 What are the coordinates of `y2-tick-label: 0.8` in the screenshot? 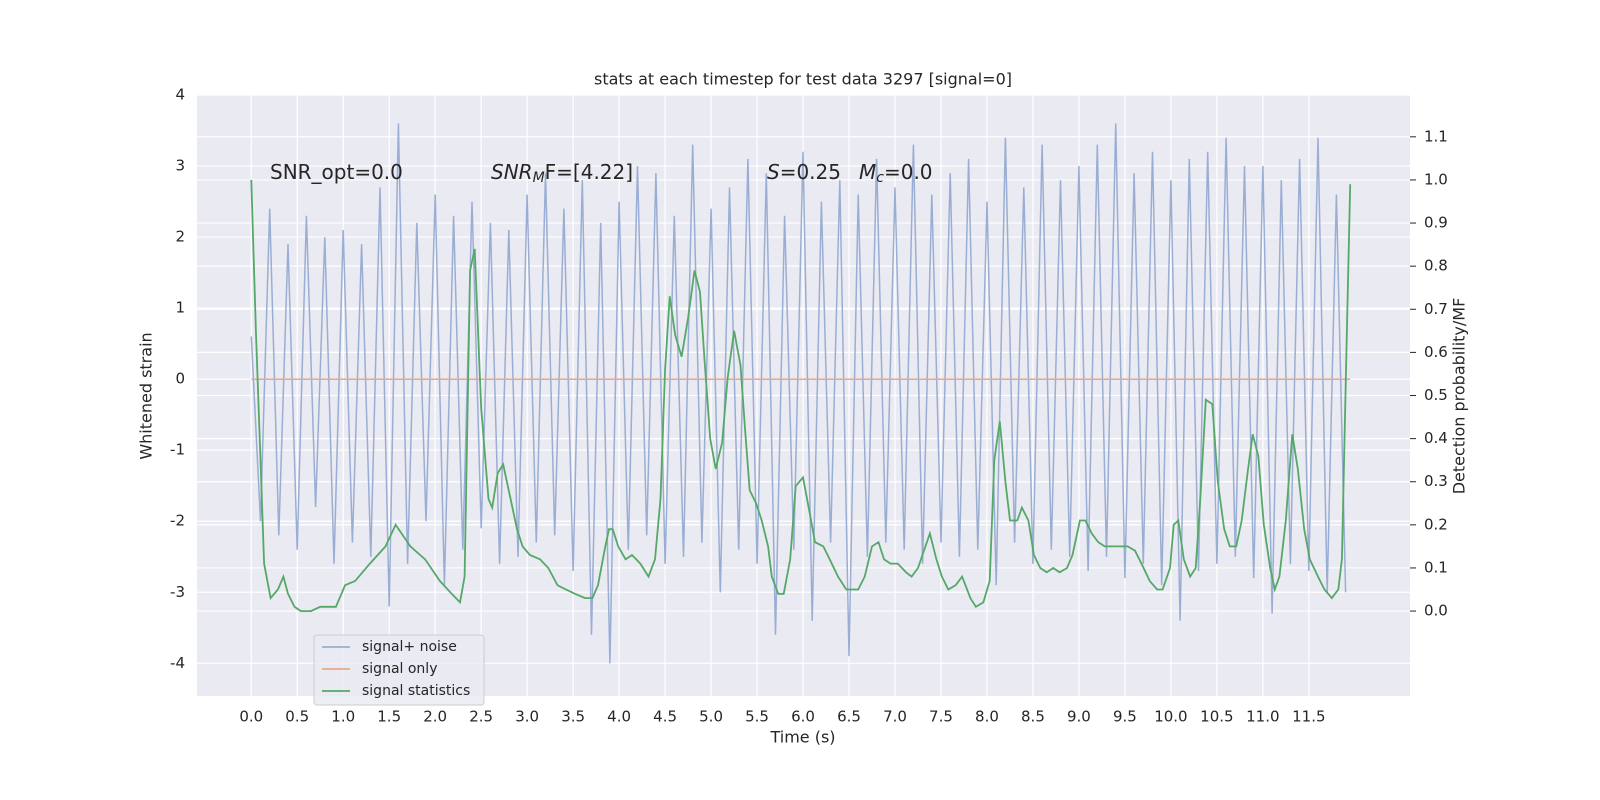 It's located at (1436, 266).